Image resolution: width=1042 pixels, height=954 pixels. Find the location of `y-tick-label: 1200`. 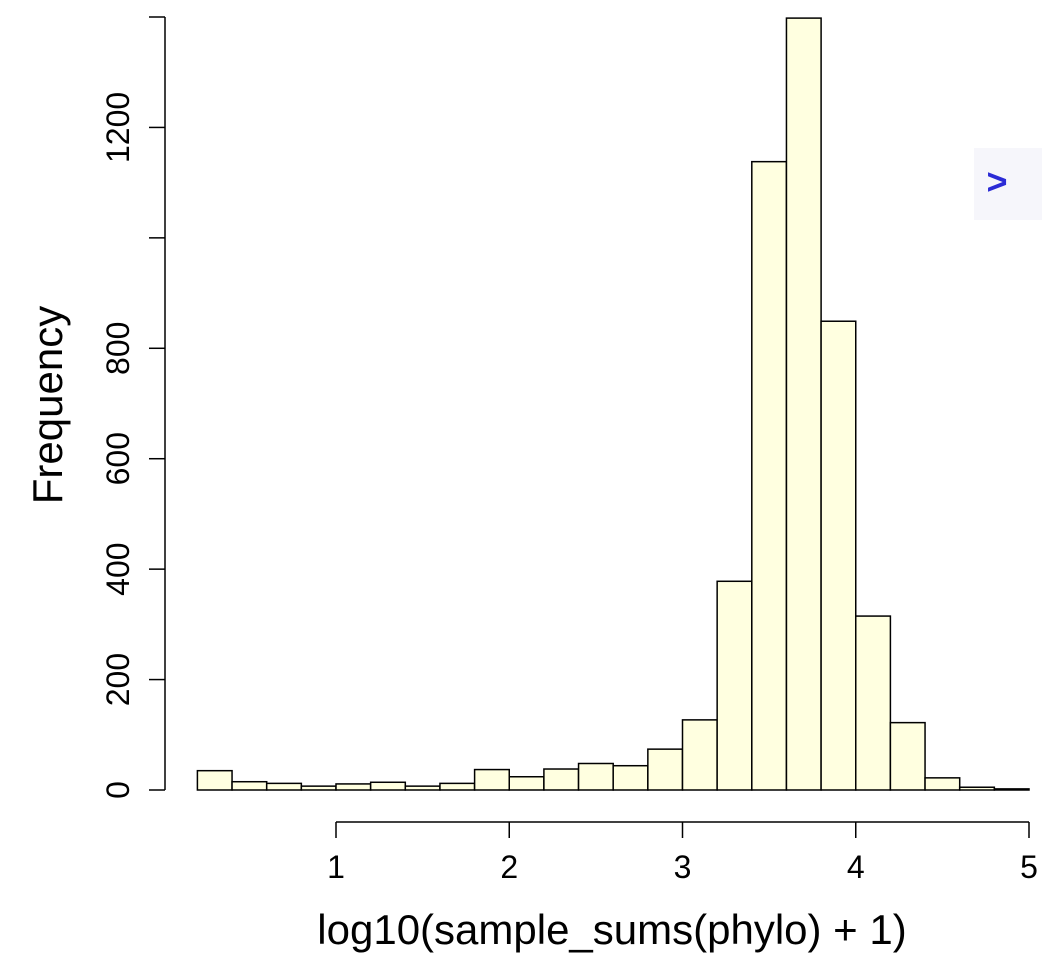

y-tick-label: 1200 is located at coordinates (118, 127).